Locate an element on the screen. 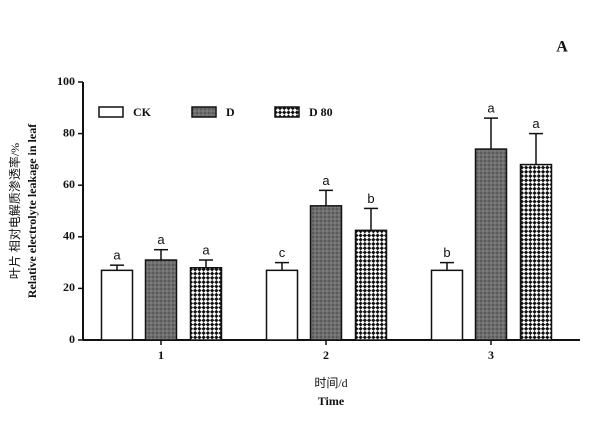 This screenshot has width=599, height=423. significance-letter: c is located at coordinates (282, 252).